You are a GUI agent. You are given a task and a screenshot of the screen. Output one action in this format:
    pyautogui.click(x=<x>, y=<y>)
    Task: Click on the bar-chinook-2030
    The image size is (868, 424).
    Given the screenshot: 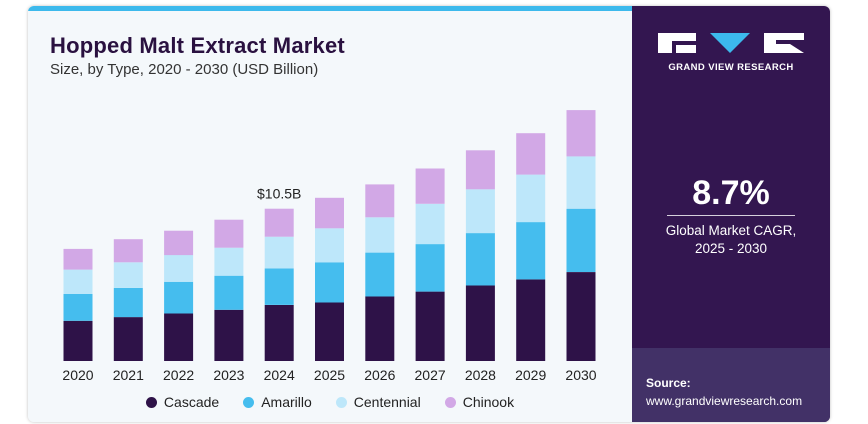 What is the action you would take?
    pyautogui.click(x=581, y=133)
    